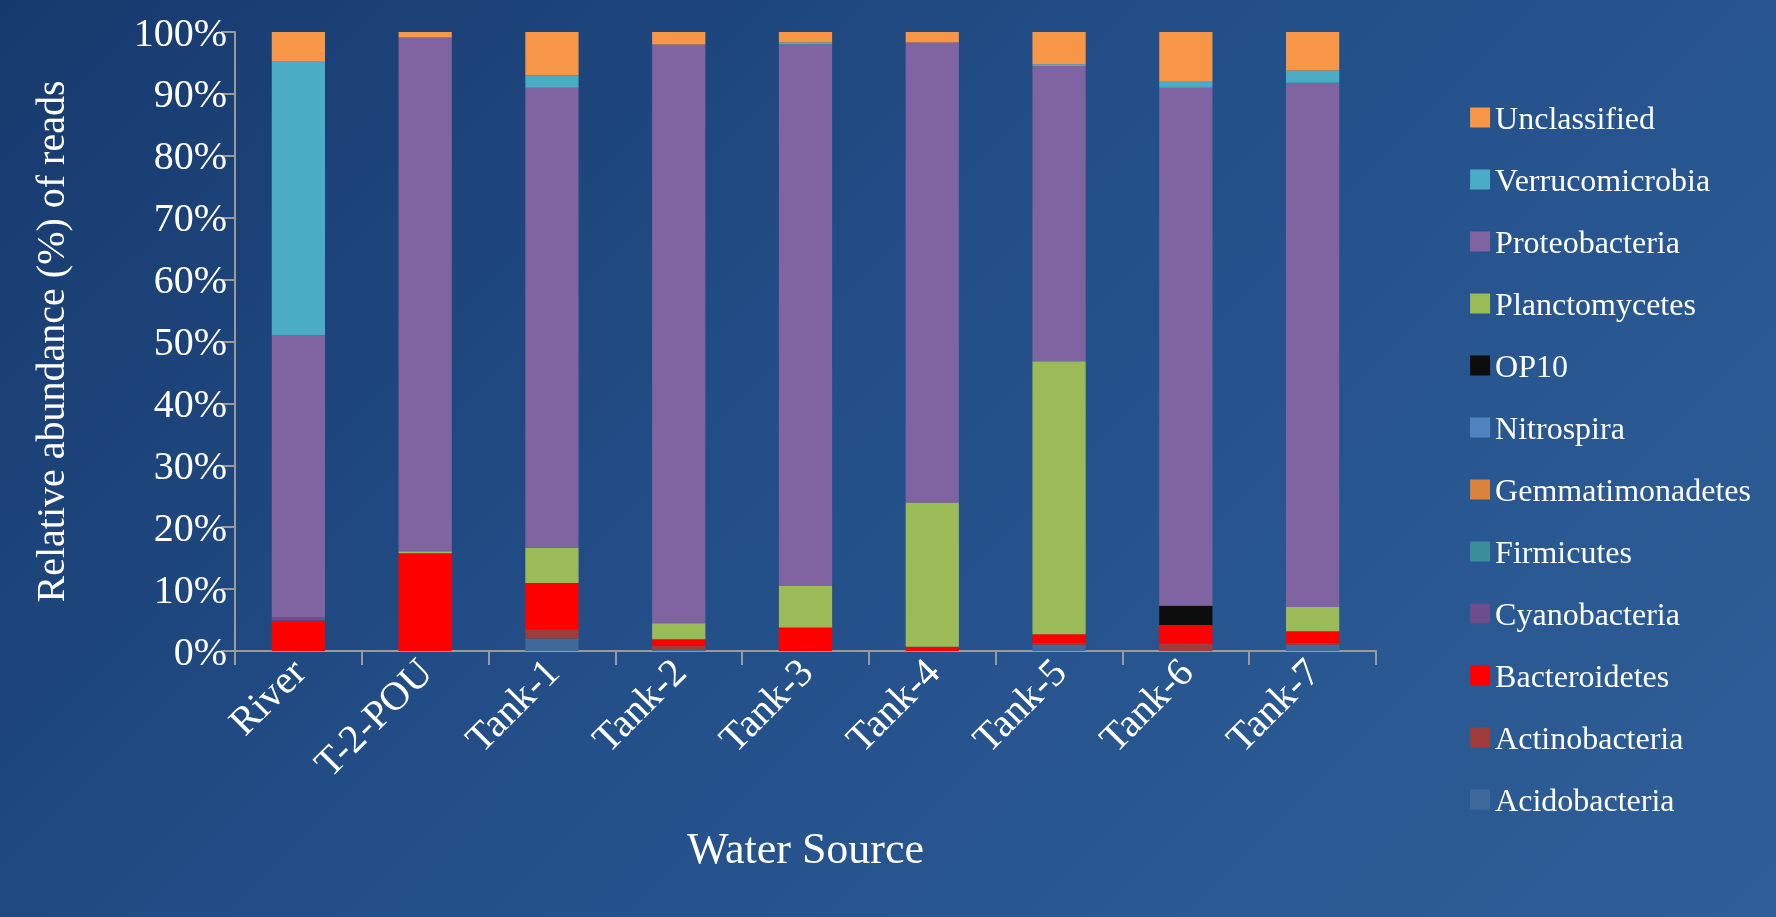 This screenshot has height=917, width=1776. What do you see at coordinates (1587, 613) in the screenshot?
I see `legend-label: Cyanobacteria` at bounding box center [1587, 613].